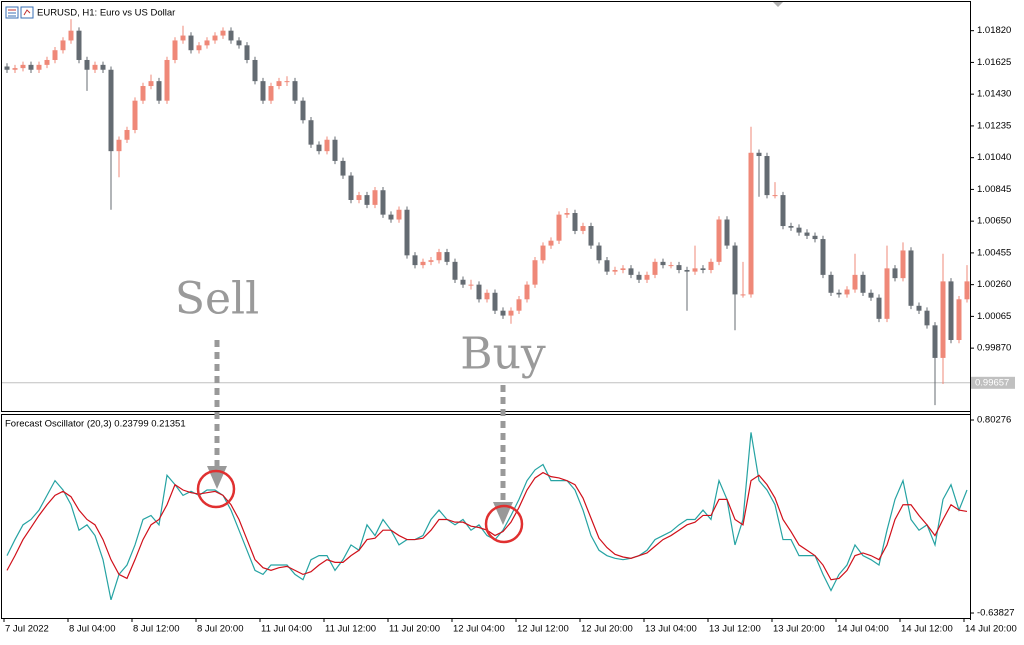 This screenshot has width=1024, height=645. I want to click on x-tick-label: 12 Jul 12:00, so click(543, 629).